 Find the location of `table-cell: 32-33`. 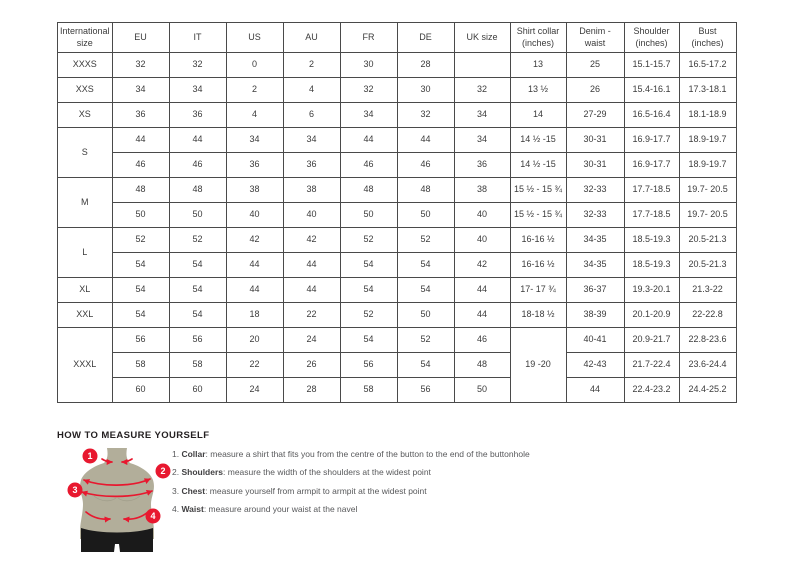

table-cell: 32-33 is located at coordinates (595, 215).